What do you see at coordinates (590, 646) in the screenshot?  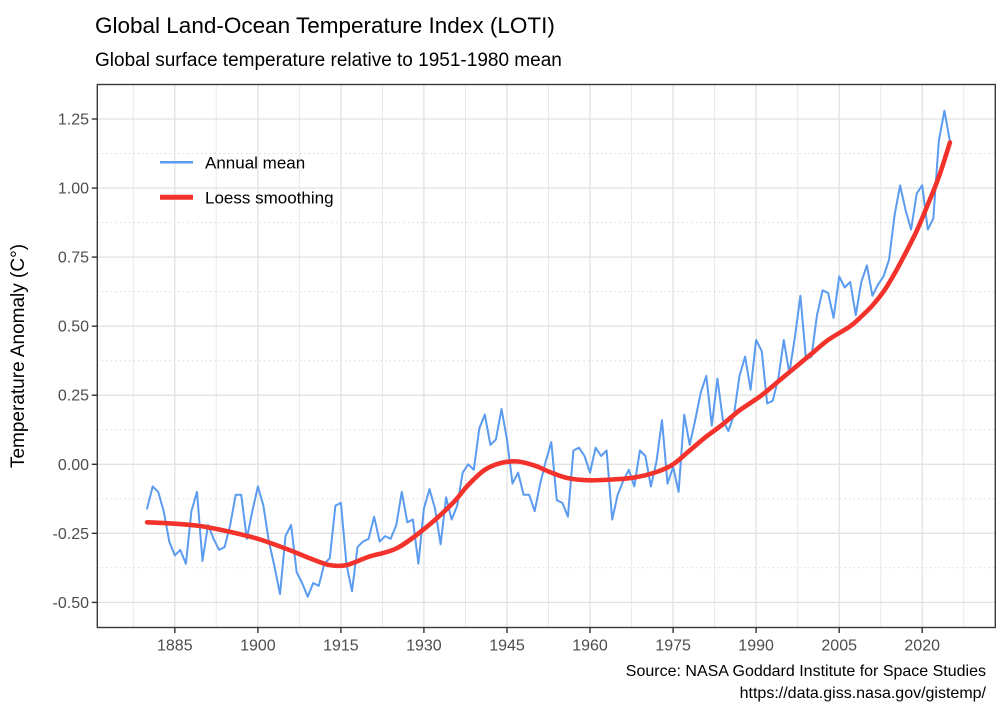 I see `x-axis-tick-label: 1960` at bounding box center [590, 646].